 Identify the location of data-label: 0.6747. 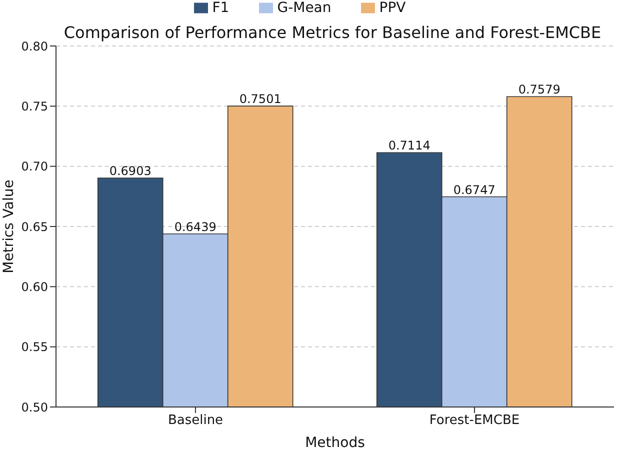
(474, 189).